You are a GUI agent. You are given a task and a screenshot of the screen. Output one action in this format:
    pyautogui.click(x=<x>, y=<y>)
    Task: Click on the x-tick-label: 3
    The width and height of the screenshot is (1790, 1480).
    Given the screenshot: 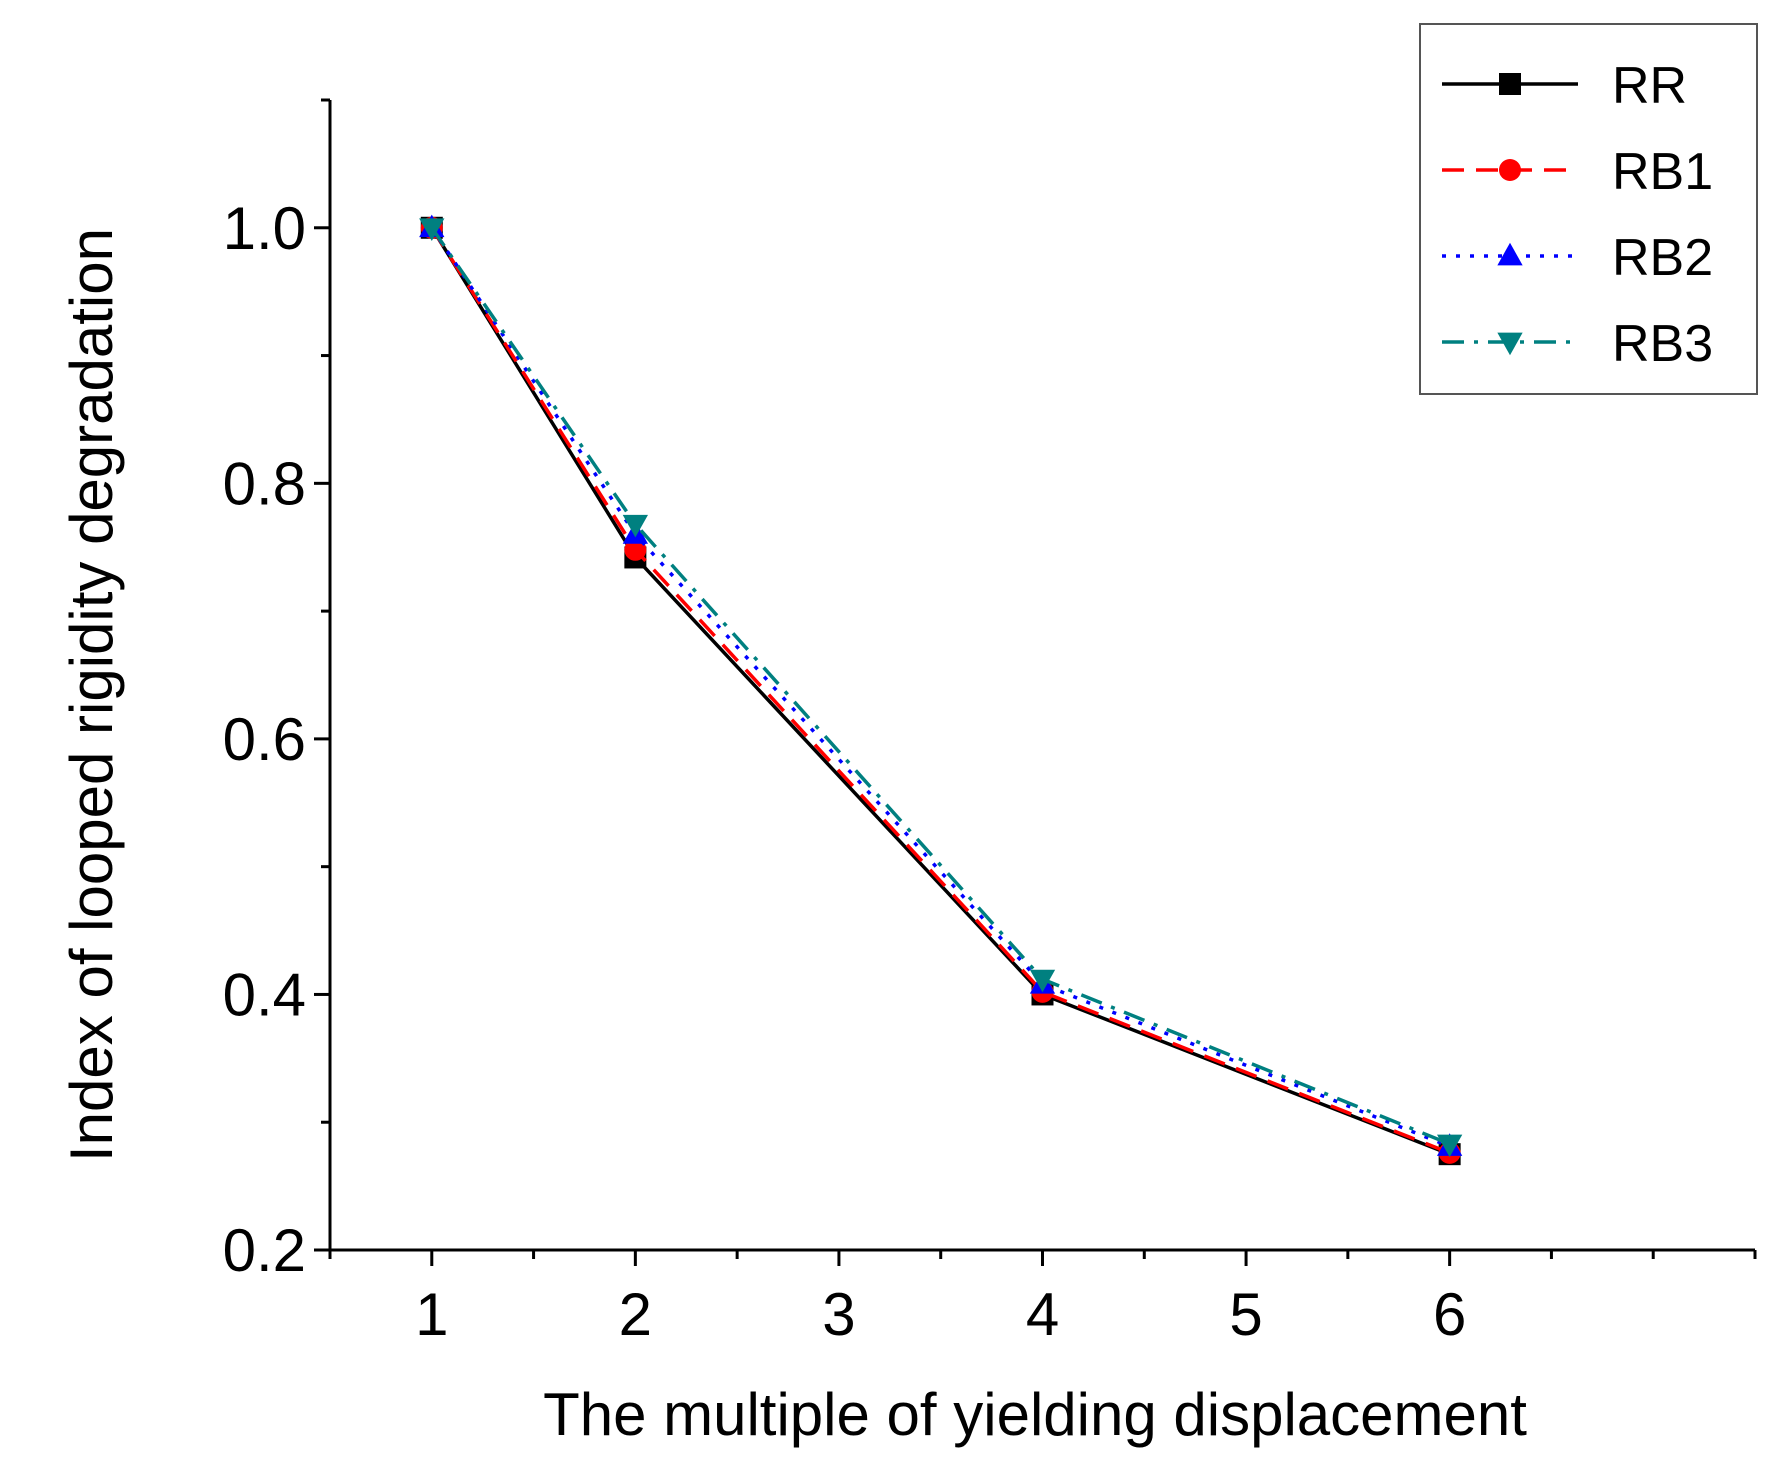 What is the action you would take?
    pyautogui.click(x=838, y=1314)
    